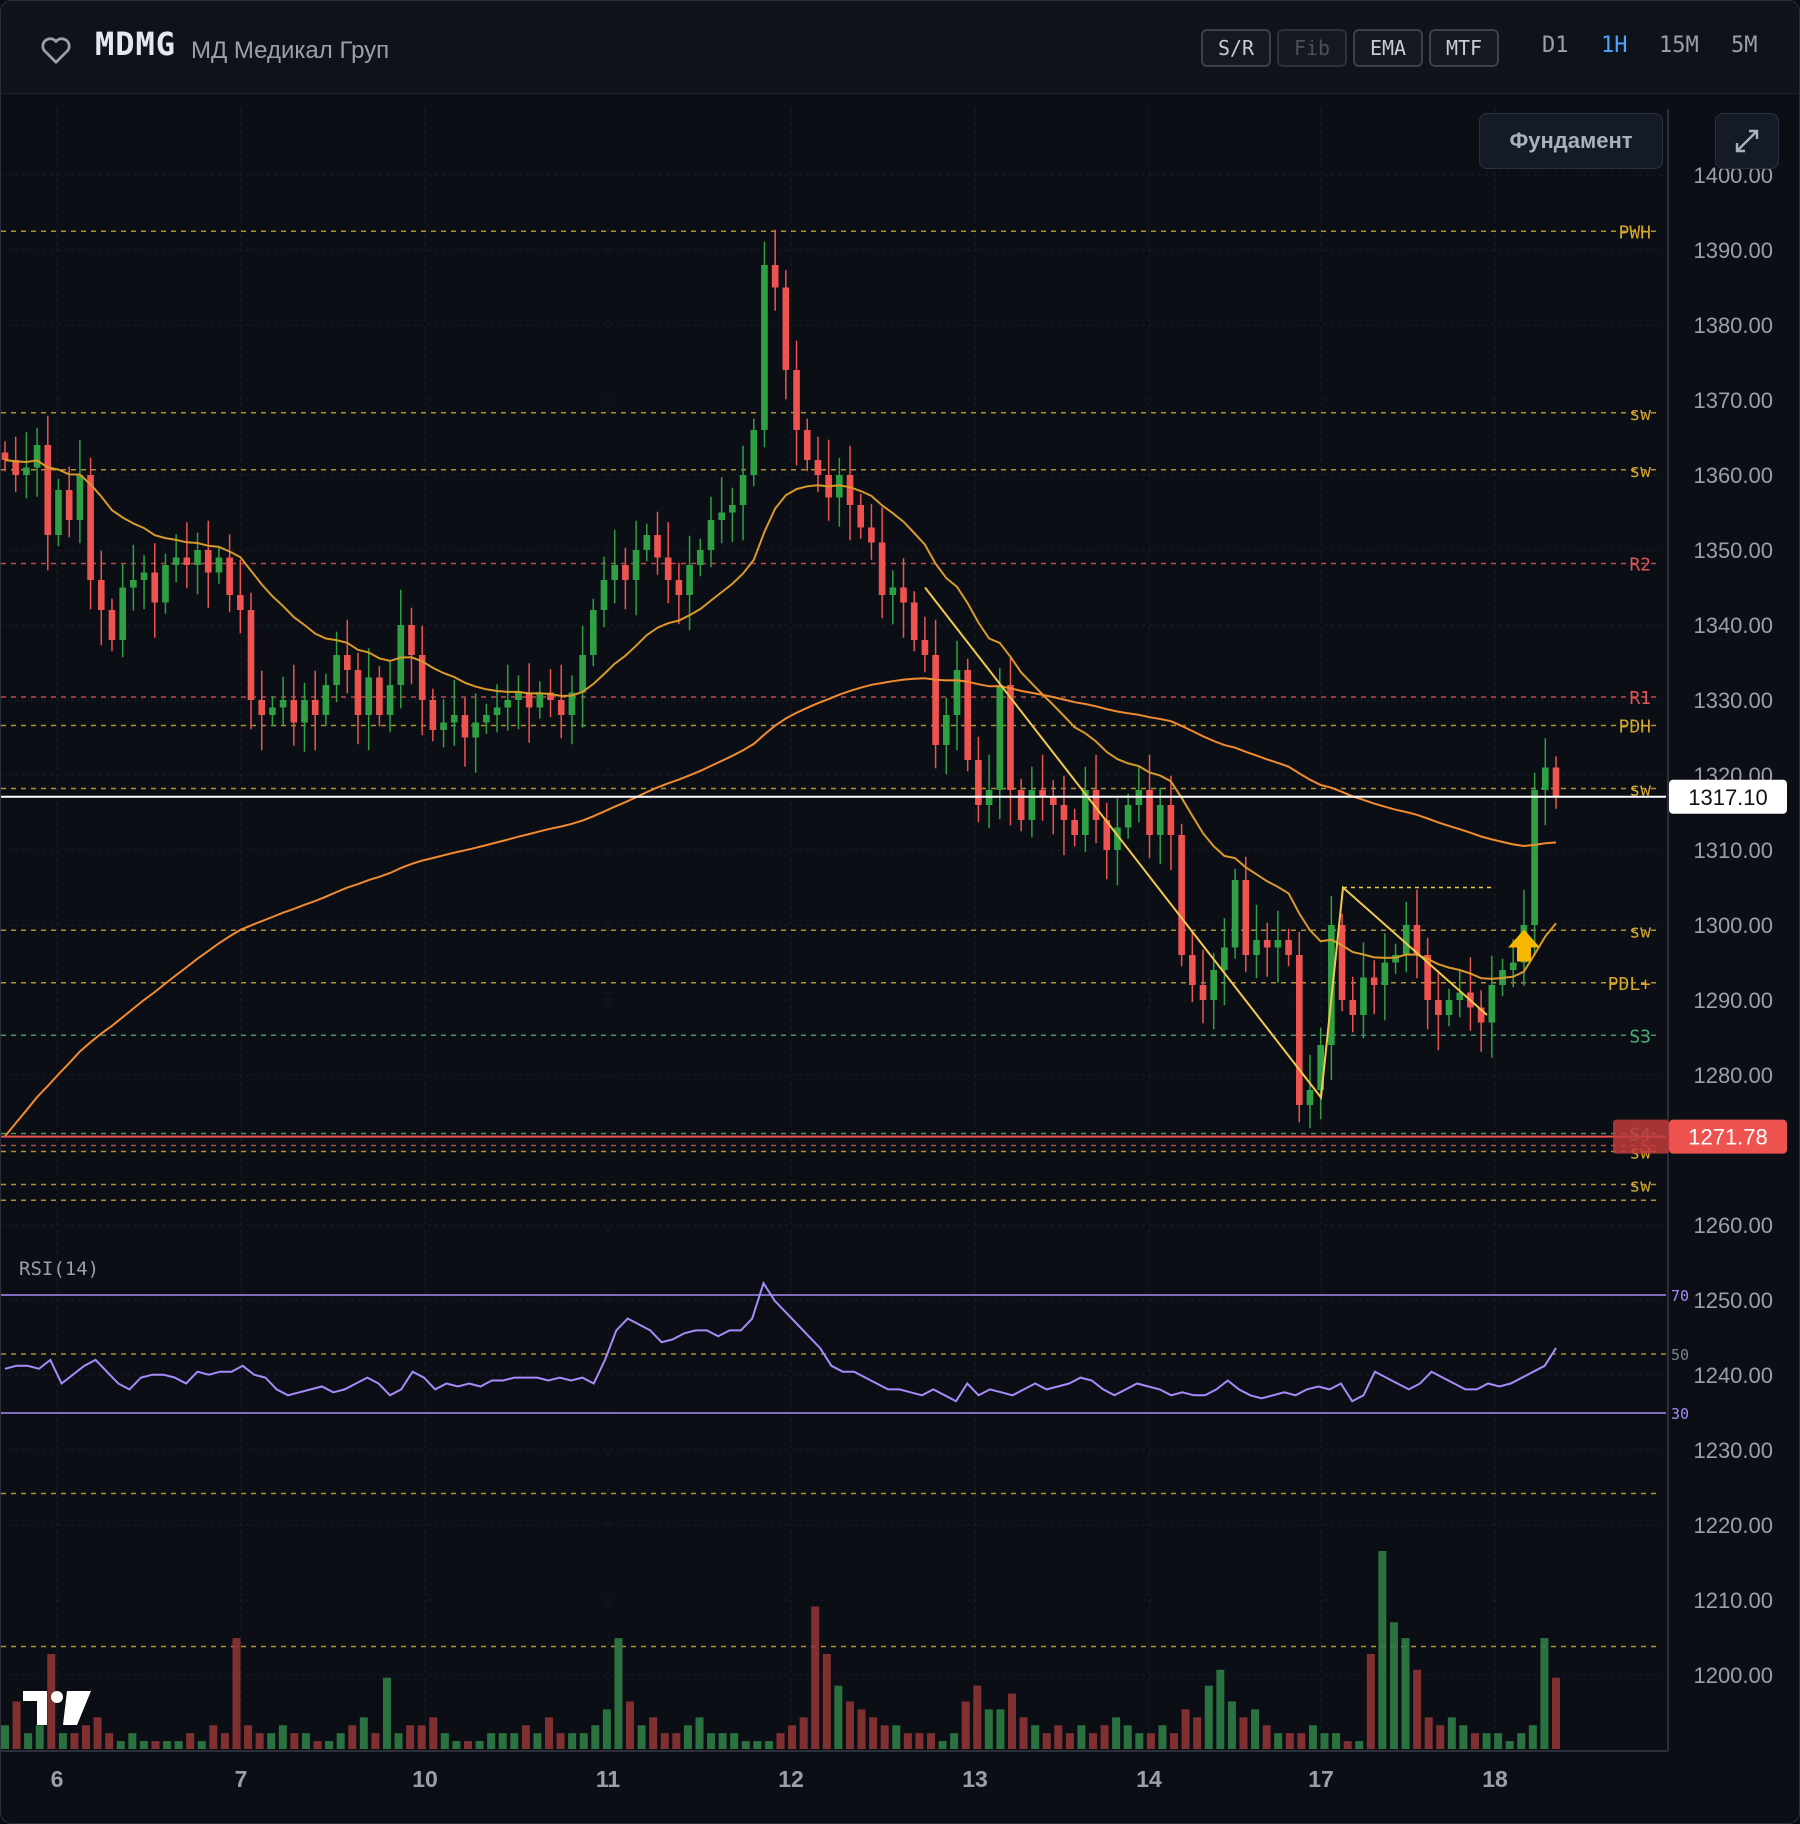 Image resolution: width=1800 pixels, height=1824 pixels. I want to click on buy-arrow-icon, so click(1524, 945).